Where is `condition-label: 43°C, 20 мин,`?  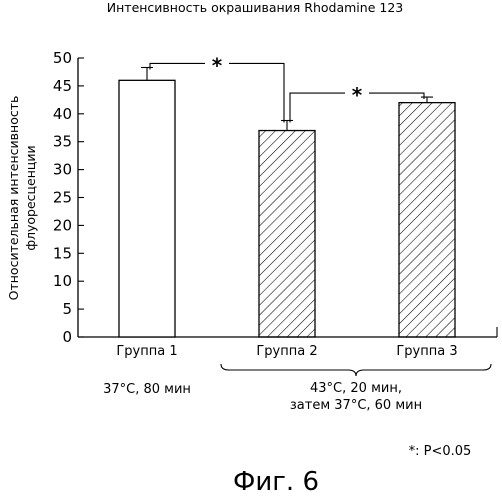 condition-label: 43°C, 20 мин, is located at coordinates (356, 388).